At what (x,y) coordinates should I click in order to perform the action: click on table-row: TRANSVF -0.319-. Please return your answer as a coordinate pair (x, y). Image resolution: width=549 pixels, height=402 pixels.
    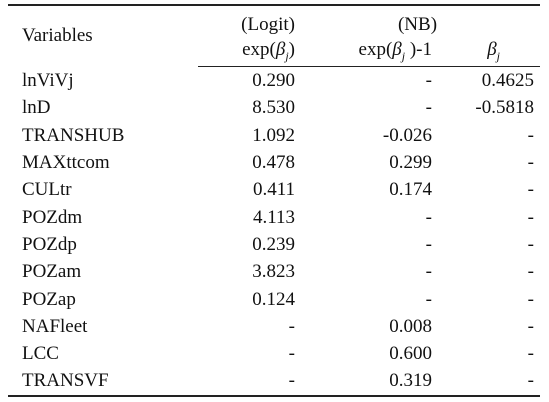
    Looking at the image, I should click on (274, 382).